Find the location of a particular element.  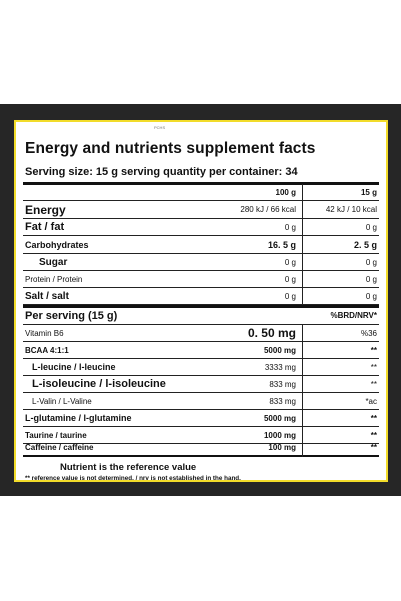

ingredient-nrv: %36 is located at coordinates (368, 333).